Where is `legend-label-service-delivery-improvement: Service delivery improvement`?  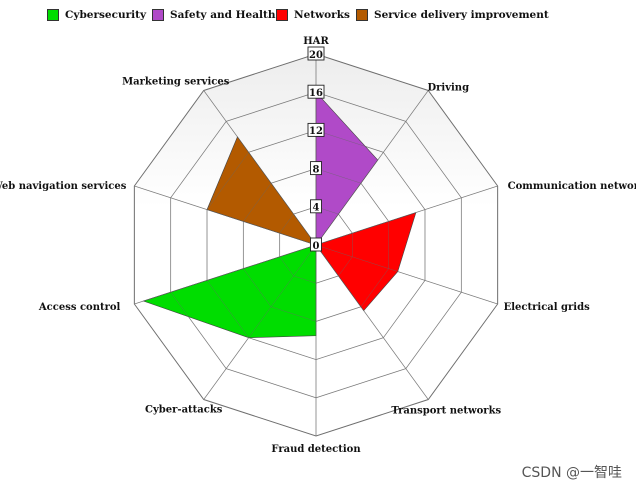 legend-label-service-delivery-improvement: Service delivery improvement is located at coordinates (461, 15).